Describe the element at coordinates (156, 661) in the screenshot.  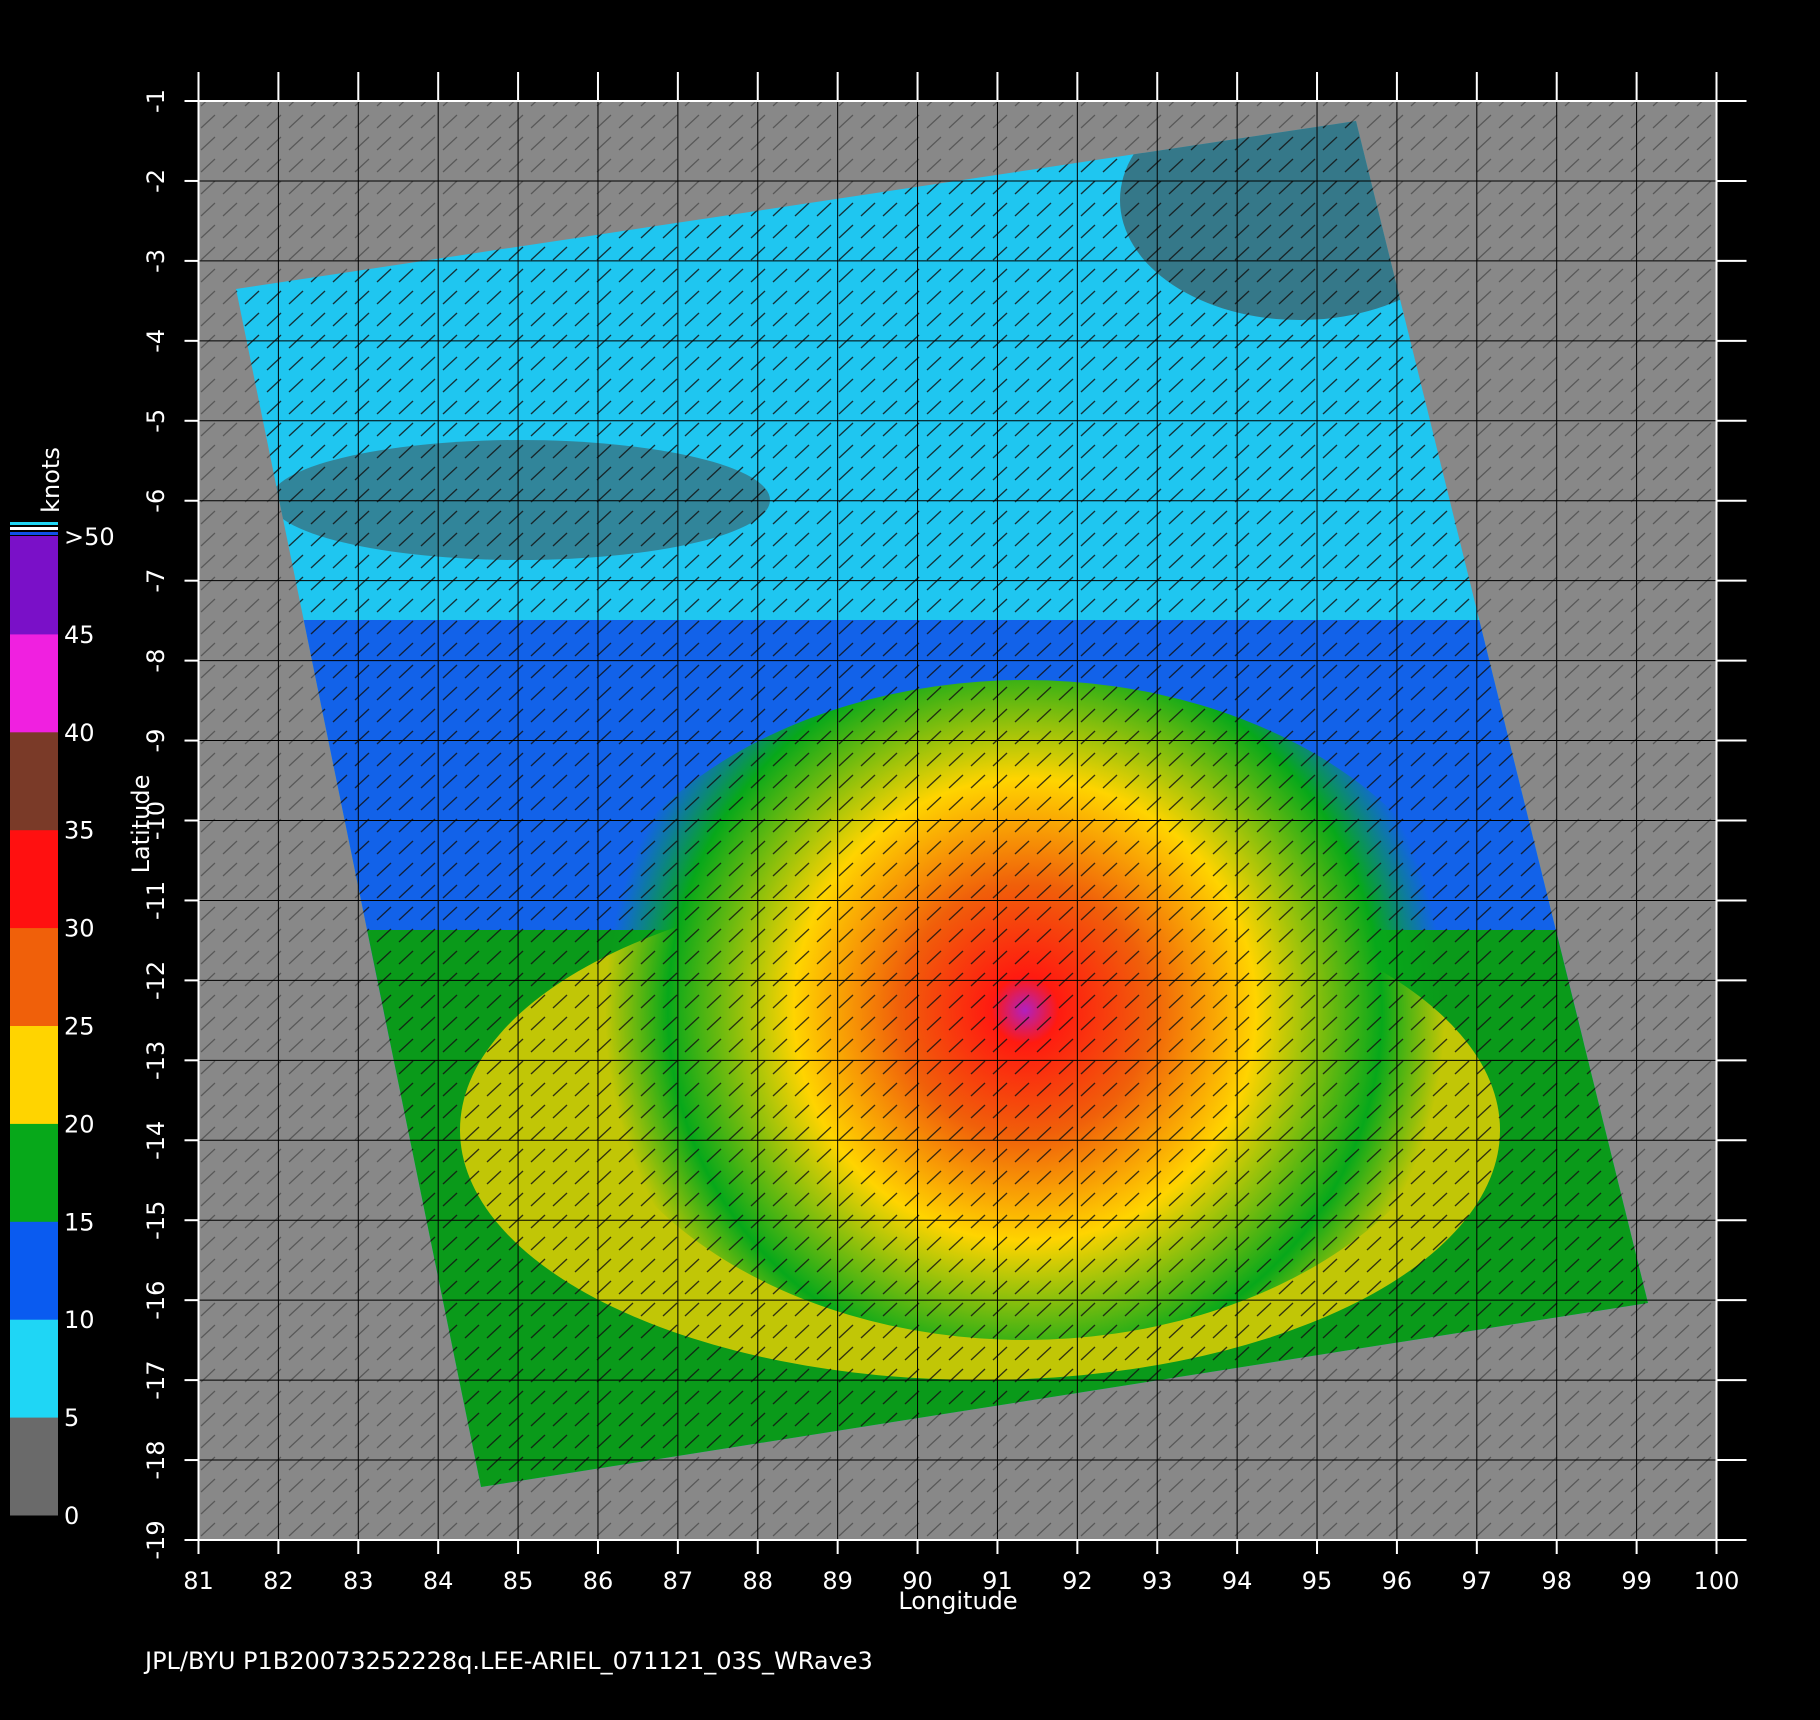
I see `y-tick-label: -8` at that location.